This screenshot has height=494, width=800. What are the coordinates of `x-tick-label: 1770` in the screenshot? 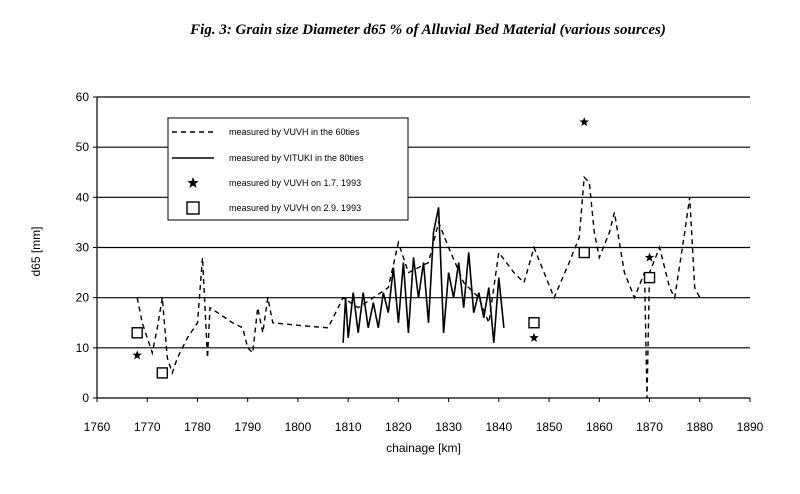 It's located at (147, 427).